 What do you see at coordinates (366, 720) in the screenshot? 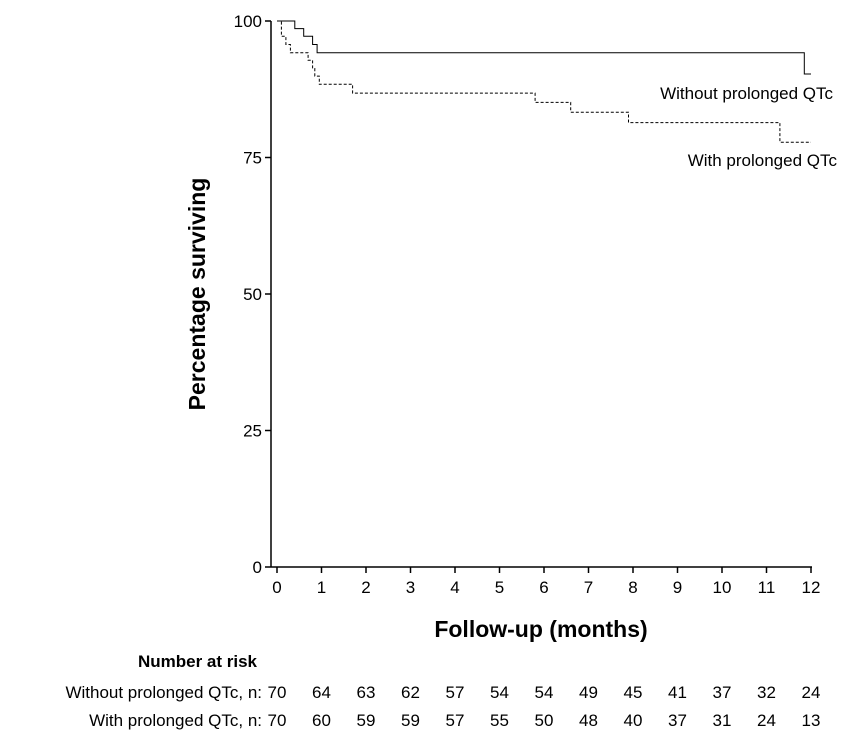
I see `risk-value-with-month-2: 59` at bounding box center [366, 720].